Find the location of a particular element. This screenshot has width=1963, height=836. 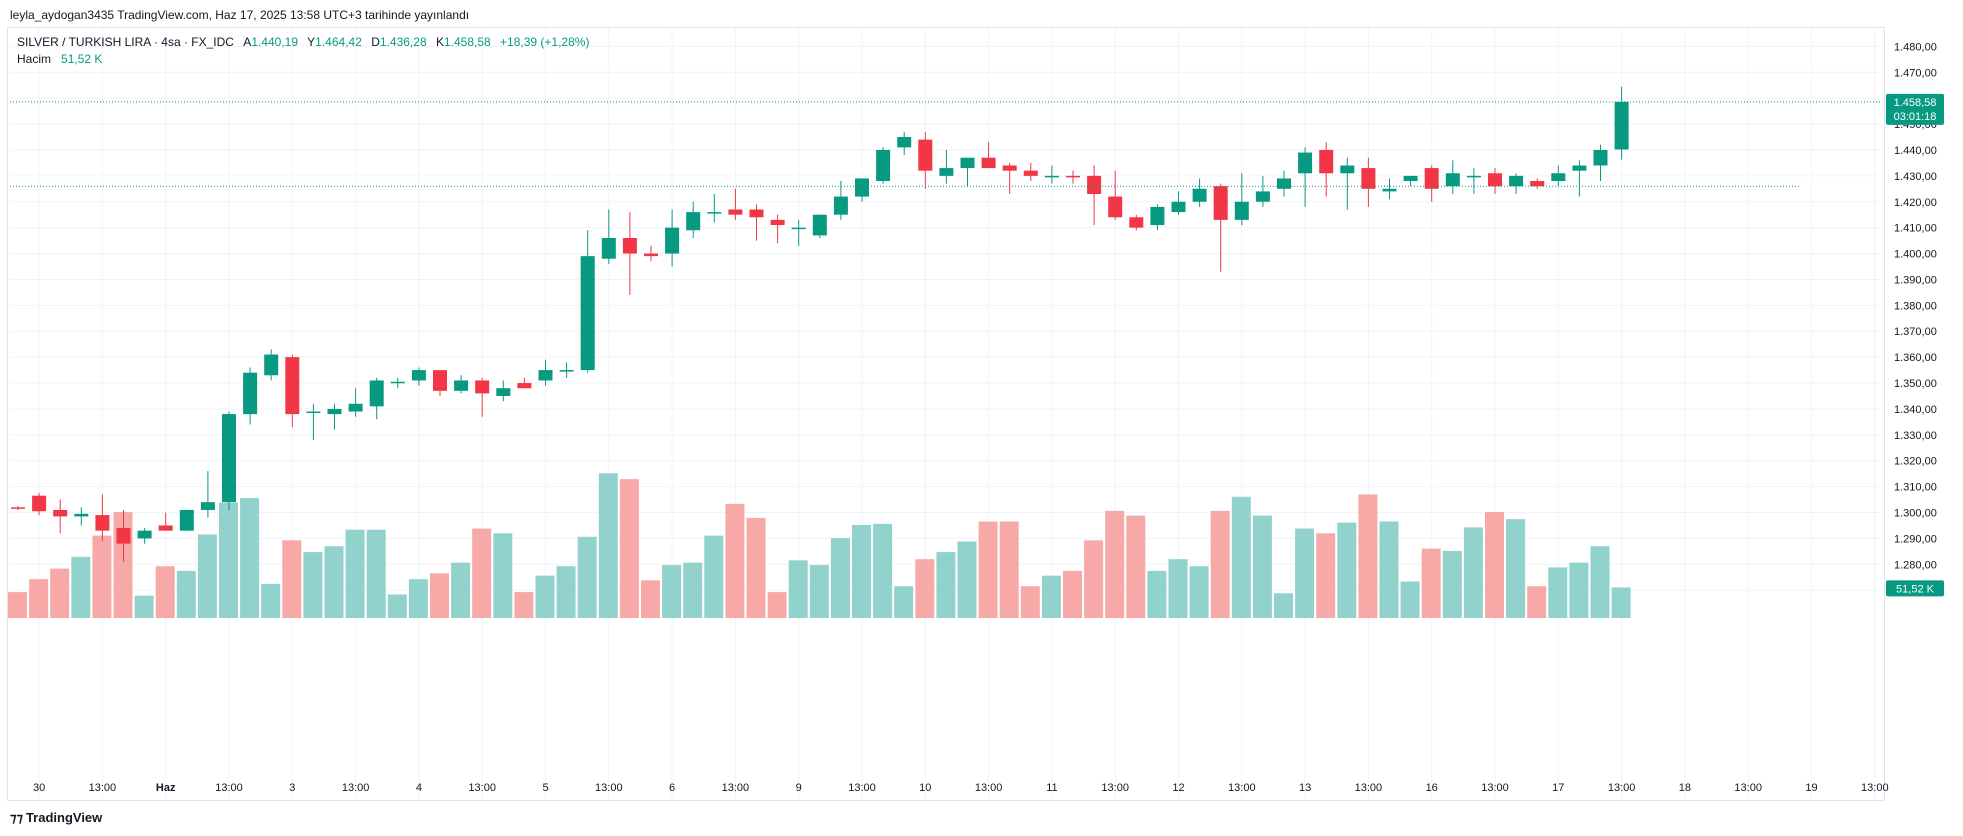

time-tick-label: 19 is located at coordinates (1811, 788).